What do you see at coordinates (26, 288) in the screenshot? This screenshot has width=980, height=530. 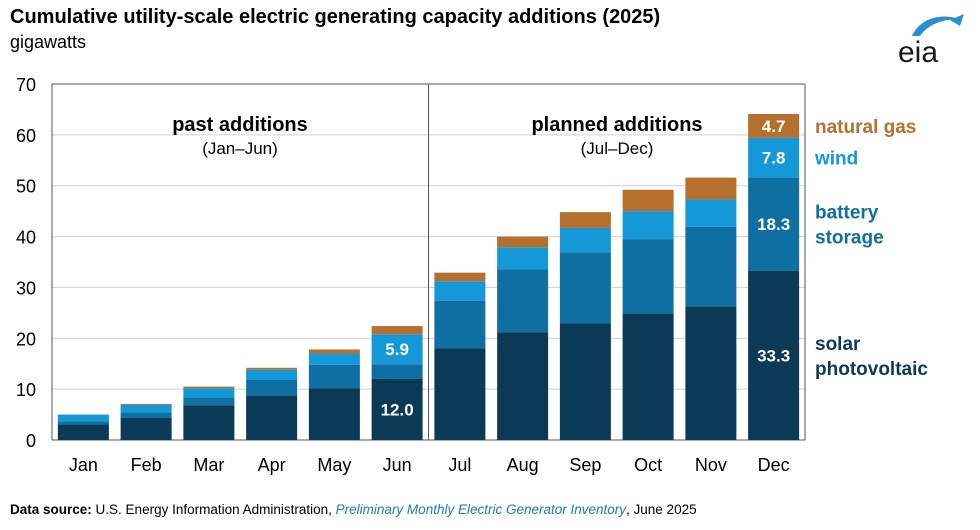 I see `y-tick-label: 30` at bounding box center [26, 288].